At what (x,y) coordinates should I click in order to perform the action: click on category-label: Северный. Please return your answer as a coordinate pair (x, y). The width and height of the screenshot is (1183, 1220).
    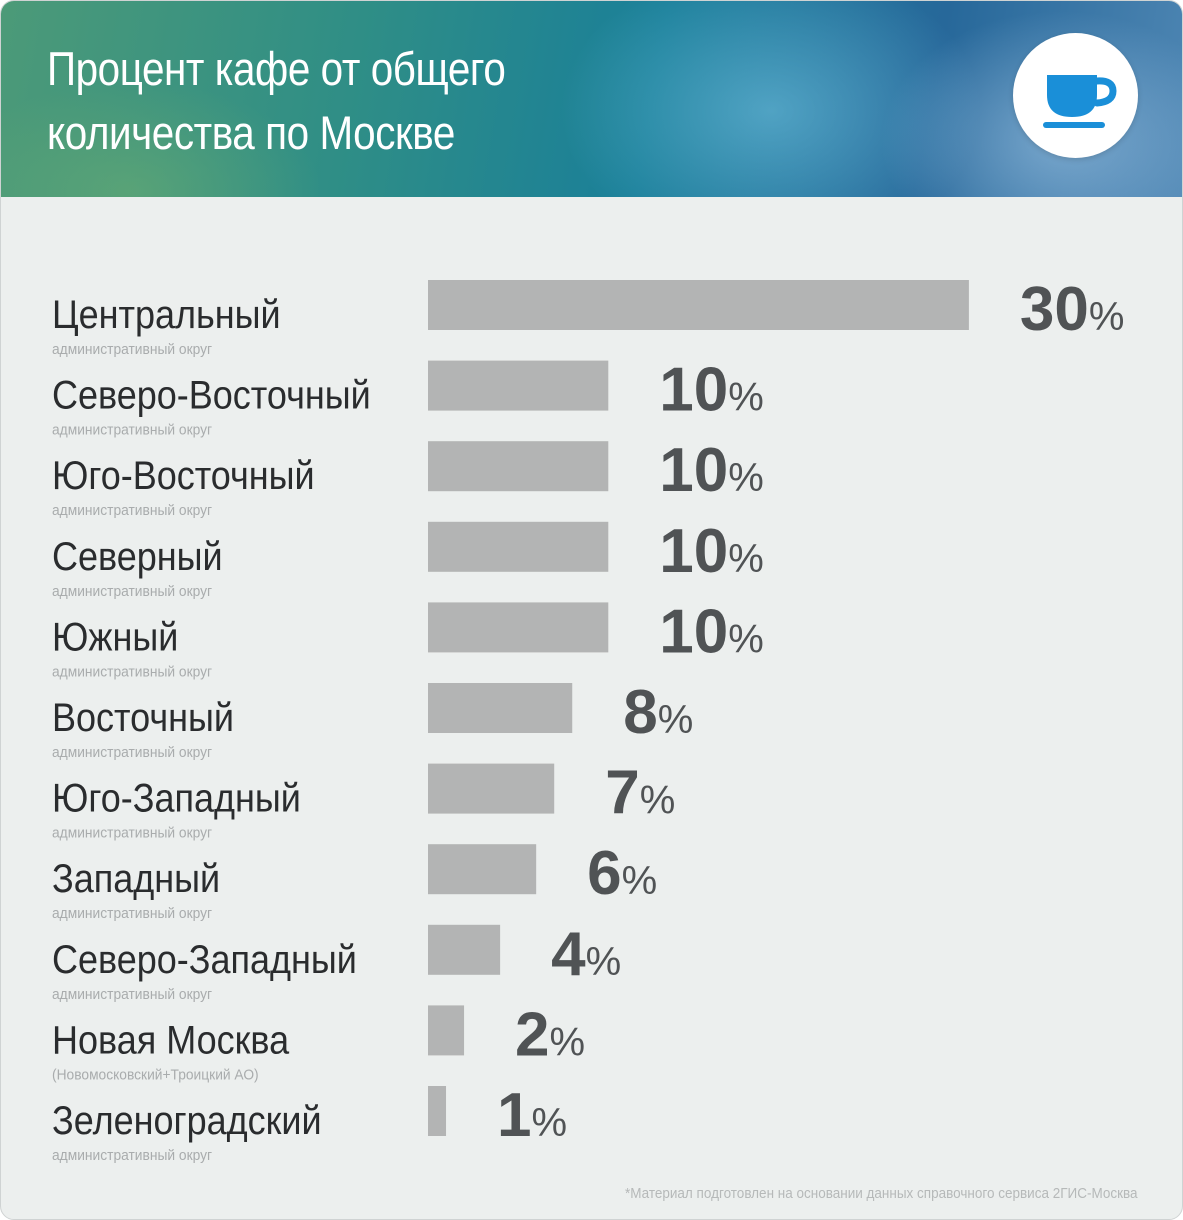
    Looking at the image, I should click on (137, 557).